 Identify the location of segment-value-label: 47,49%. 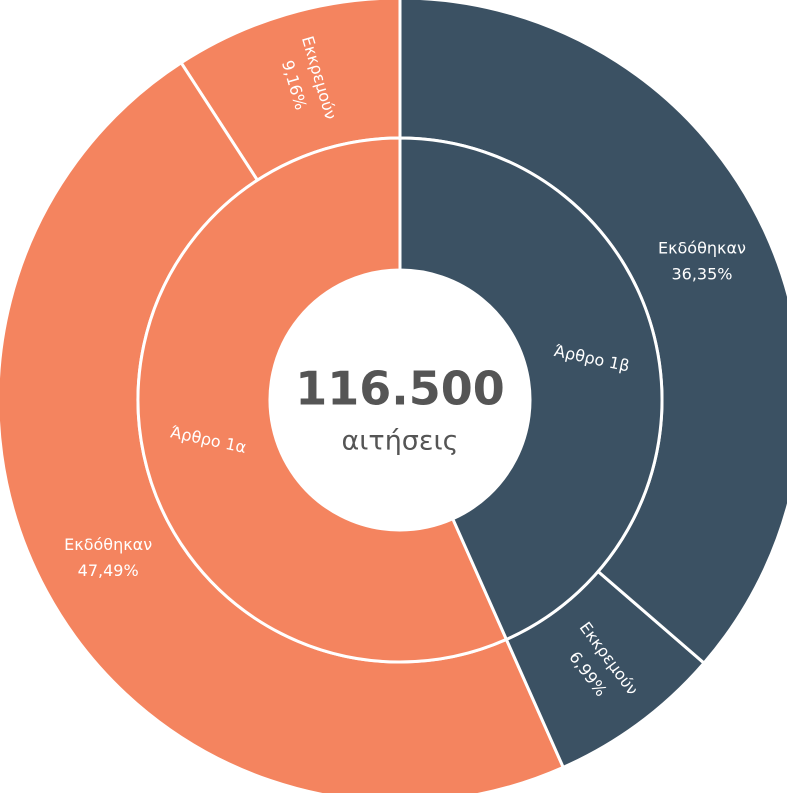
(108, 570).